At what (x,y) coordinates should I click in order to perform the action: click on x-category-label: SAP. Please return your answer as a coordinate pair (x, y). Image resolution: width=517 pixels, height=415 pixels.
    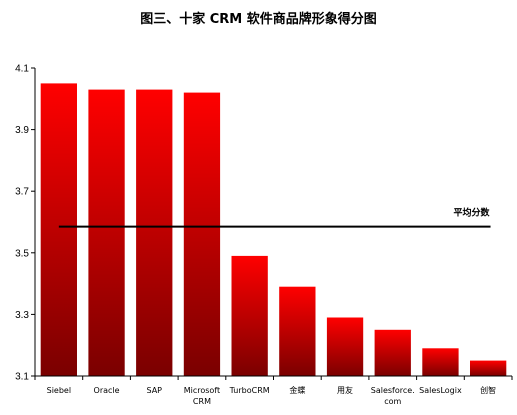
    Looking at the image, I should click on (154, 390).